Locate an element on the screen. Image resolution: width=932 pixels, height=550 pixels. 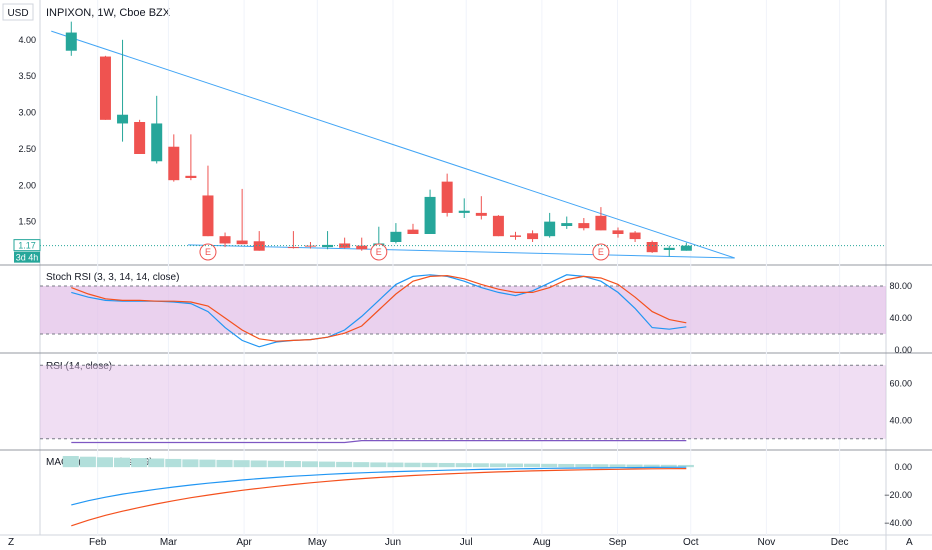
countdown-label: 3d 4h is located at coordinates (27, 258).